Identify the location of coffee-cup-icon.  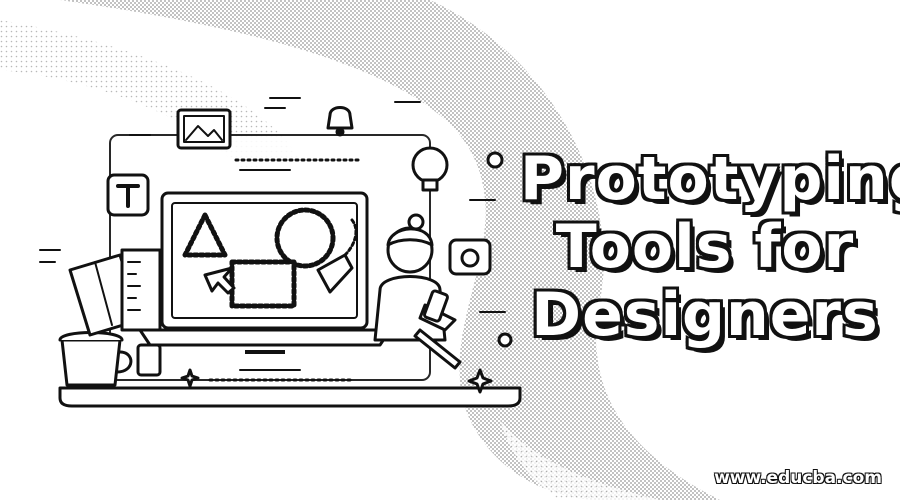
(91, 362).